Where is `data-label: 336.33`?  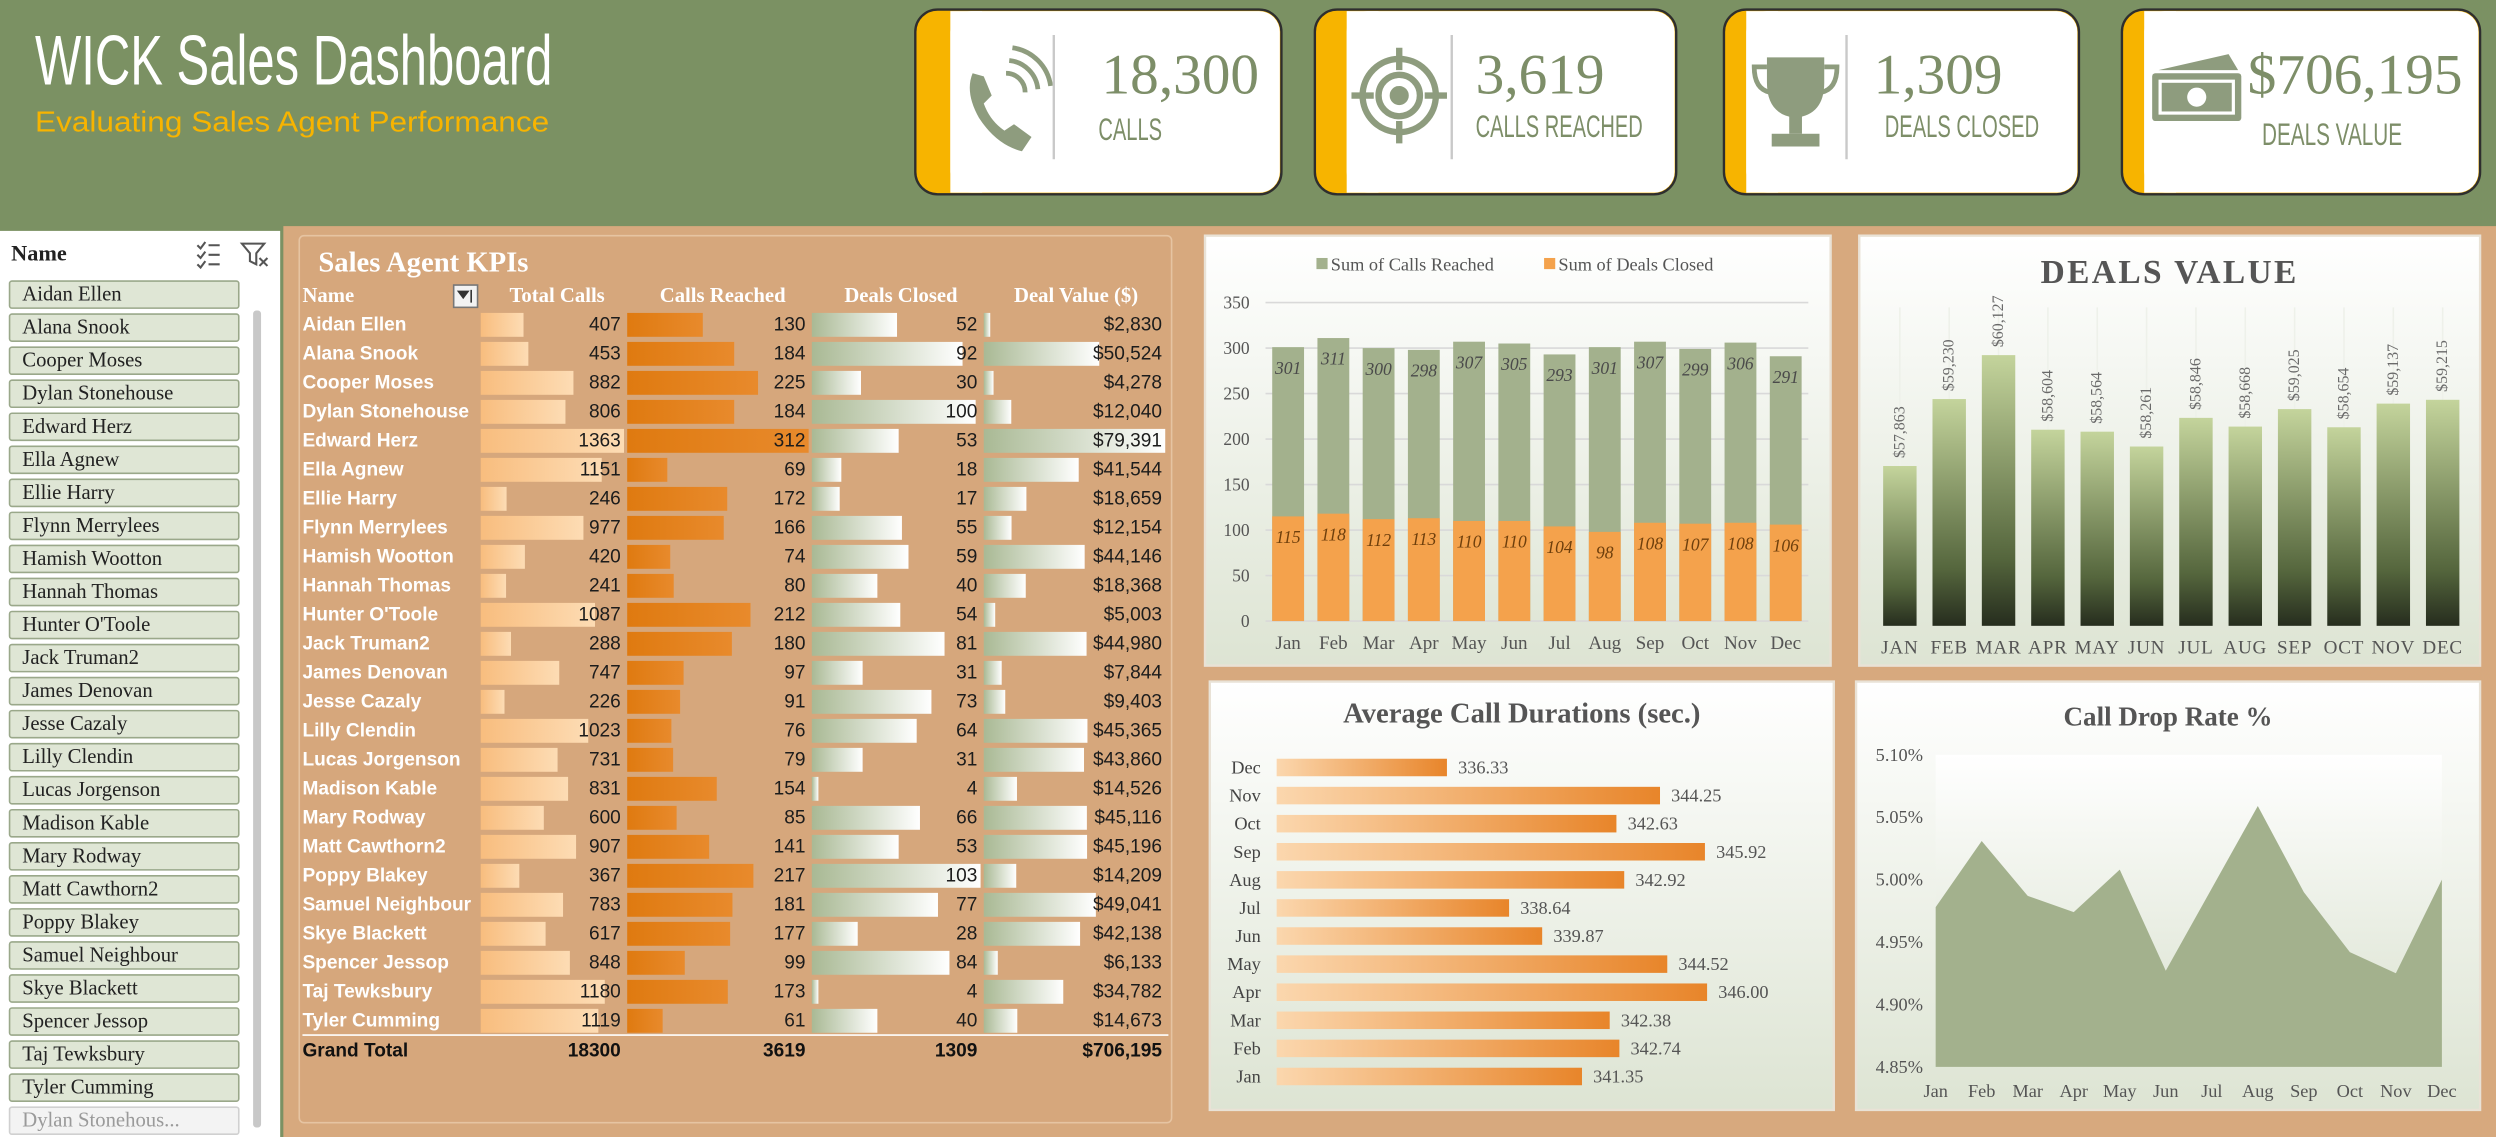 data-label: 336.33 is located at coordinates (1483, 767).